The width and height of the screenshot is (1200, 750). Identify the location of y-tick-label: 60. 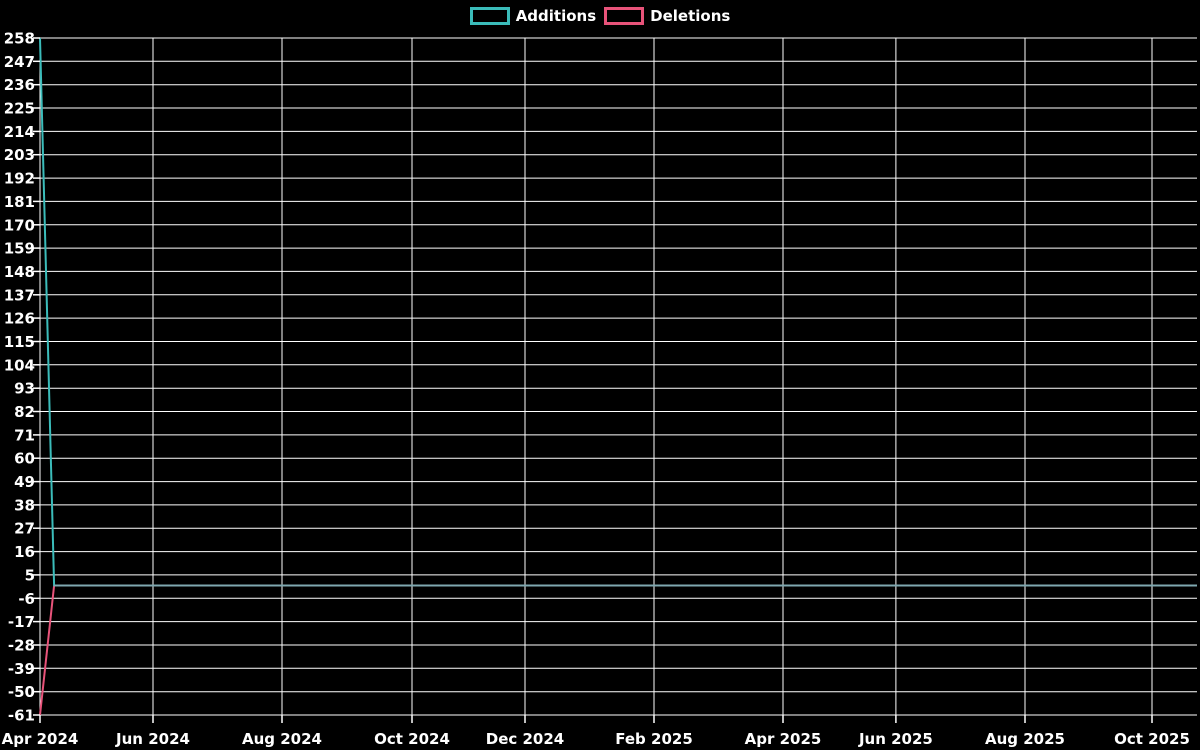
(24, 459).